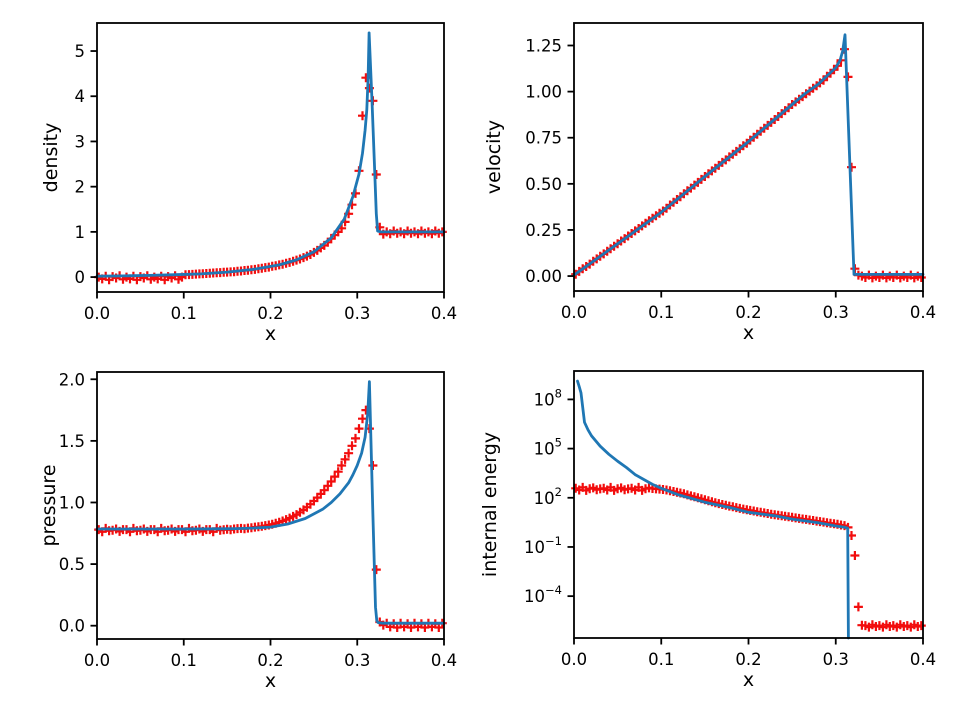 Image resolution: width=960 pixels, height=720 pixels. I want to click on y-tick-label: 1.0, so click(72, 502).